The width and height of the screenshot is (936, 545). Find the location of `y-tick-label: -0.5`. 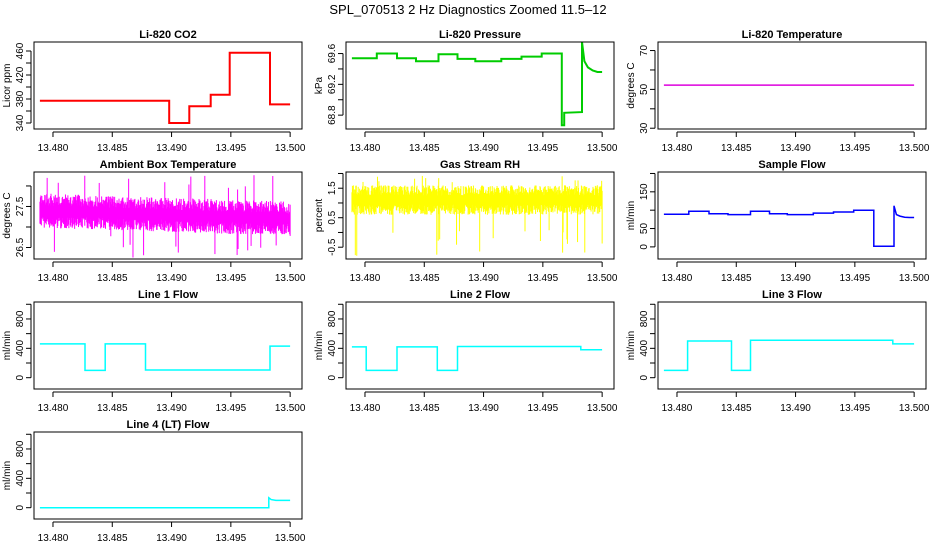

y-tick-label: -0.5 is located at coordinates (332, 247).